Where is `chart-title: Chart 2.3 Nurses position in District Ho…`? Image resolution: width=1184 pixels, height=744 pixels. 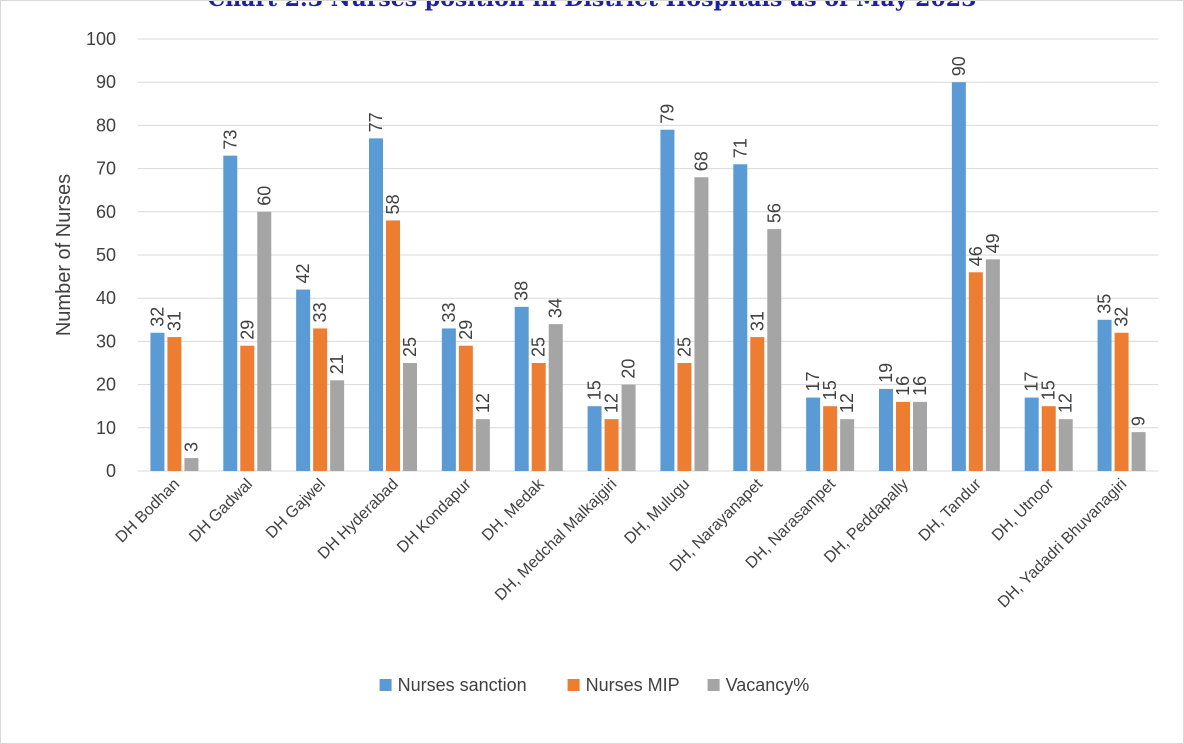 chart-title: Chart 2.3 Nurses position in District Ho… is located at coordinates (592, 6).